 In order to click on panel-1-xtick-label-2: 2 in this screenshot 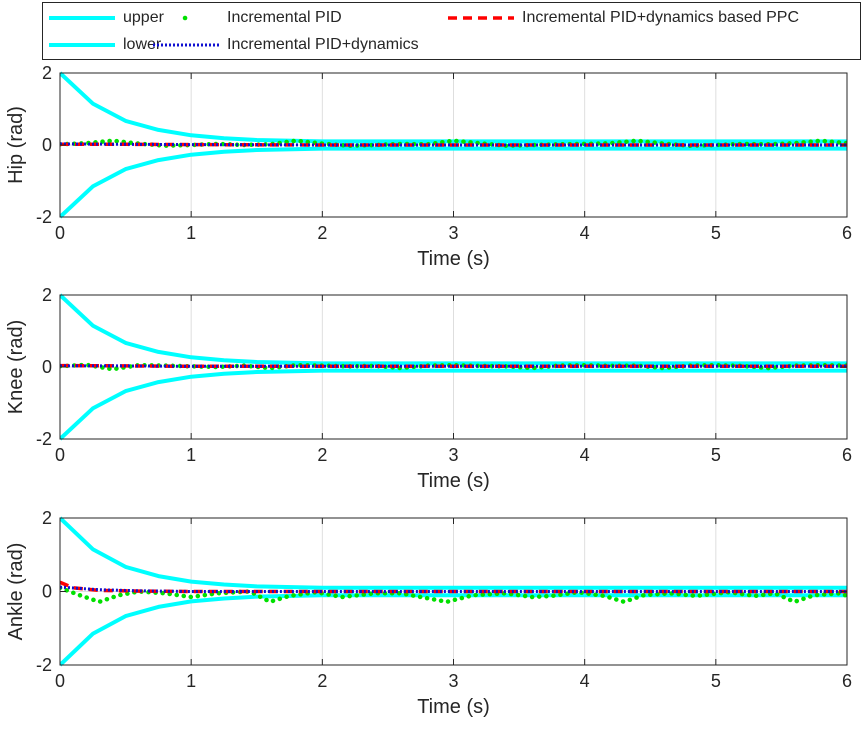, I will do `click(322, 233)`.